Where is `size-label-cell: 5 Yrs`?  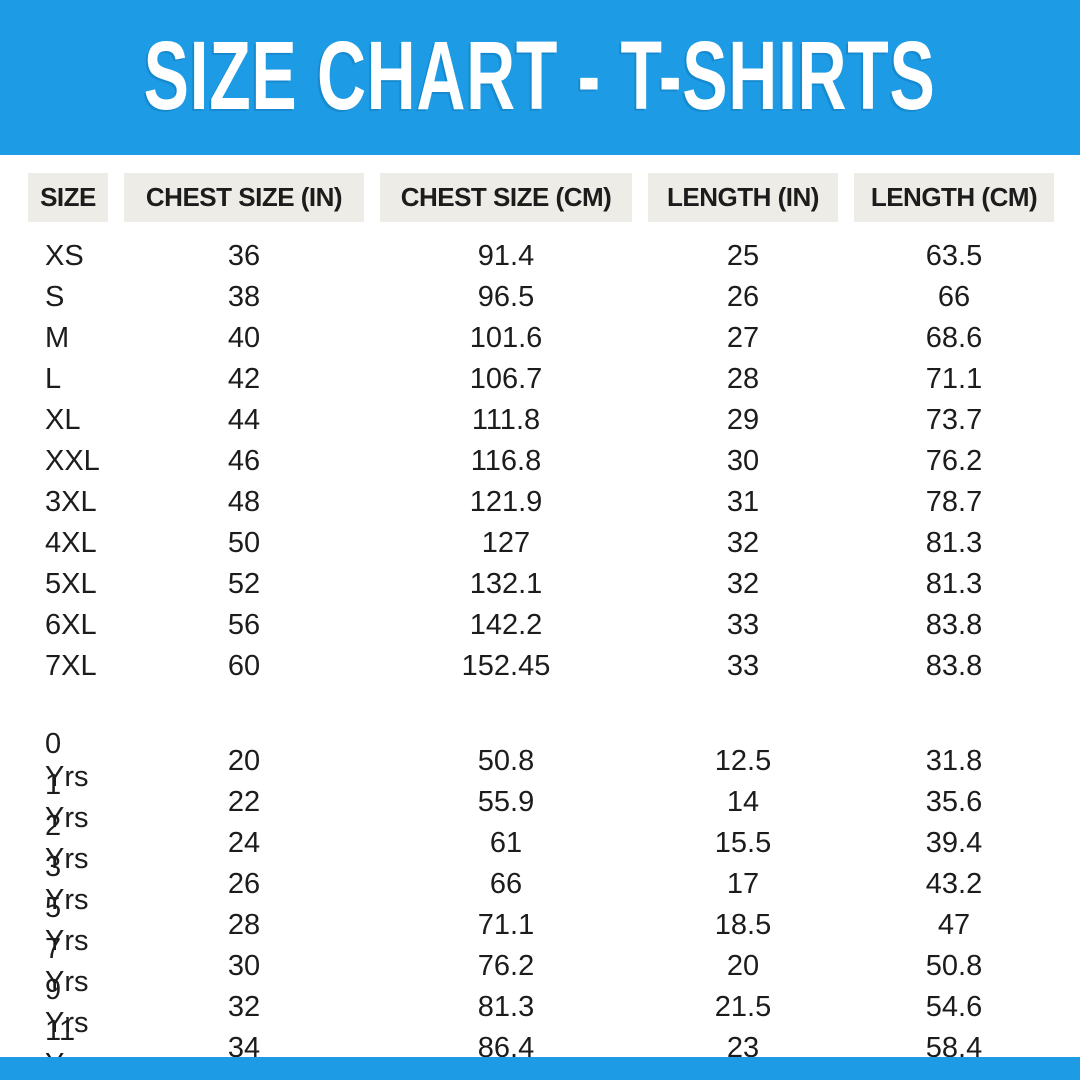
size-label-cell: 5 Yrs is located at coordinates (67, 924).